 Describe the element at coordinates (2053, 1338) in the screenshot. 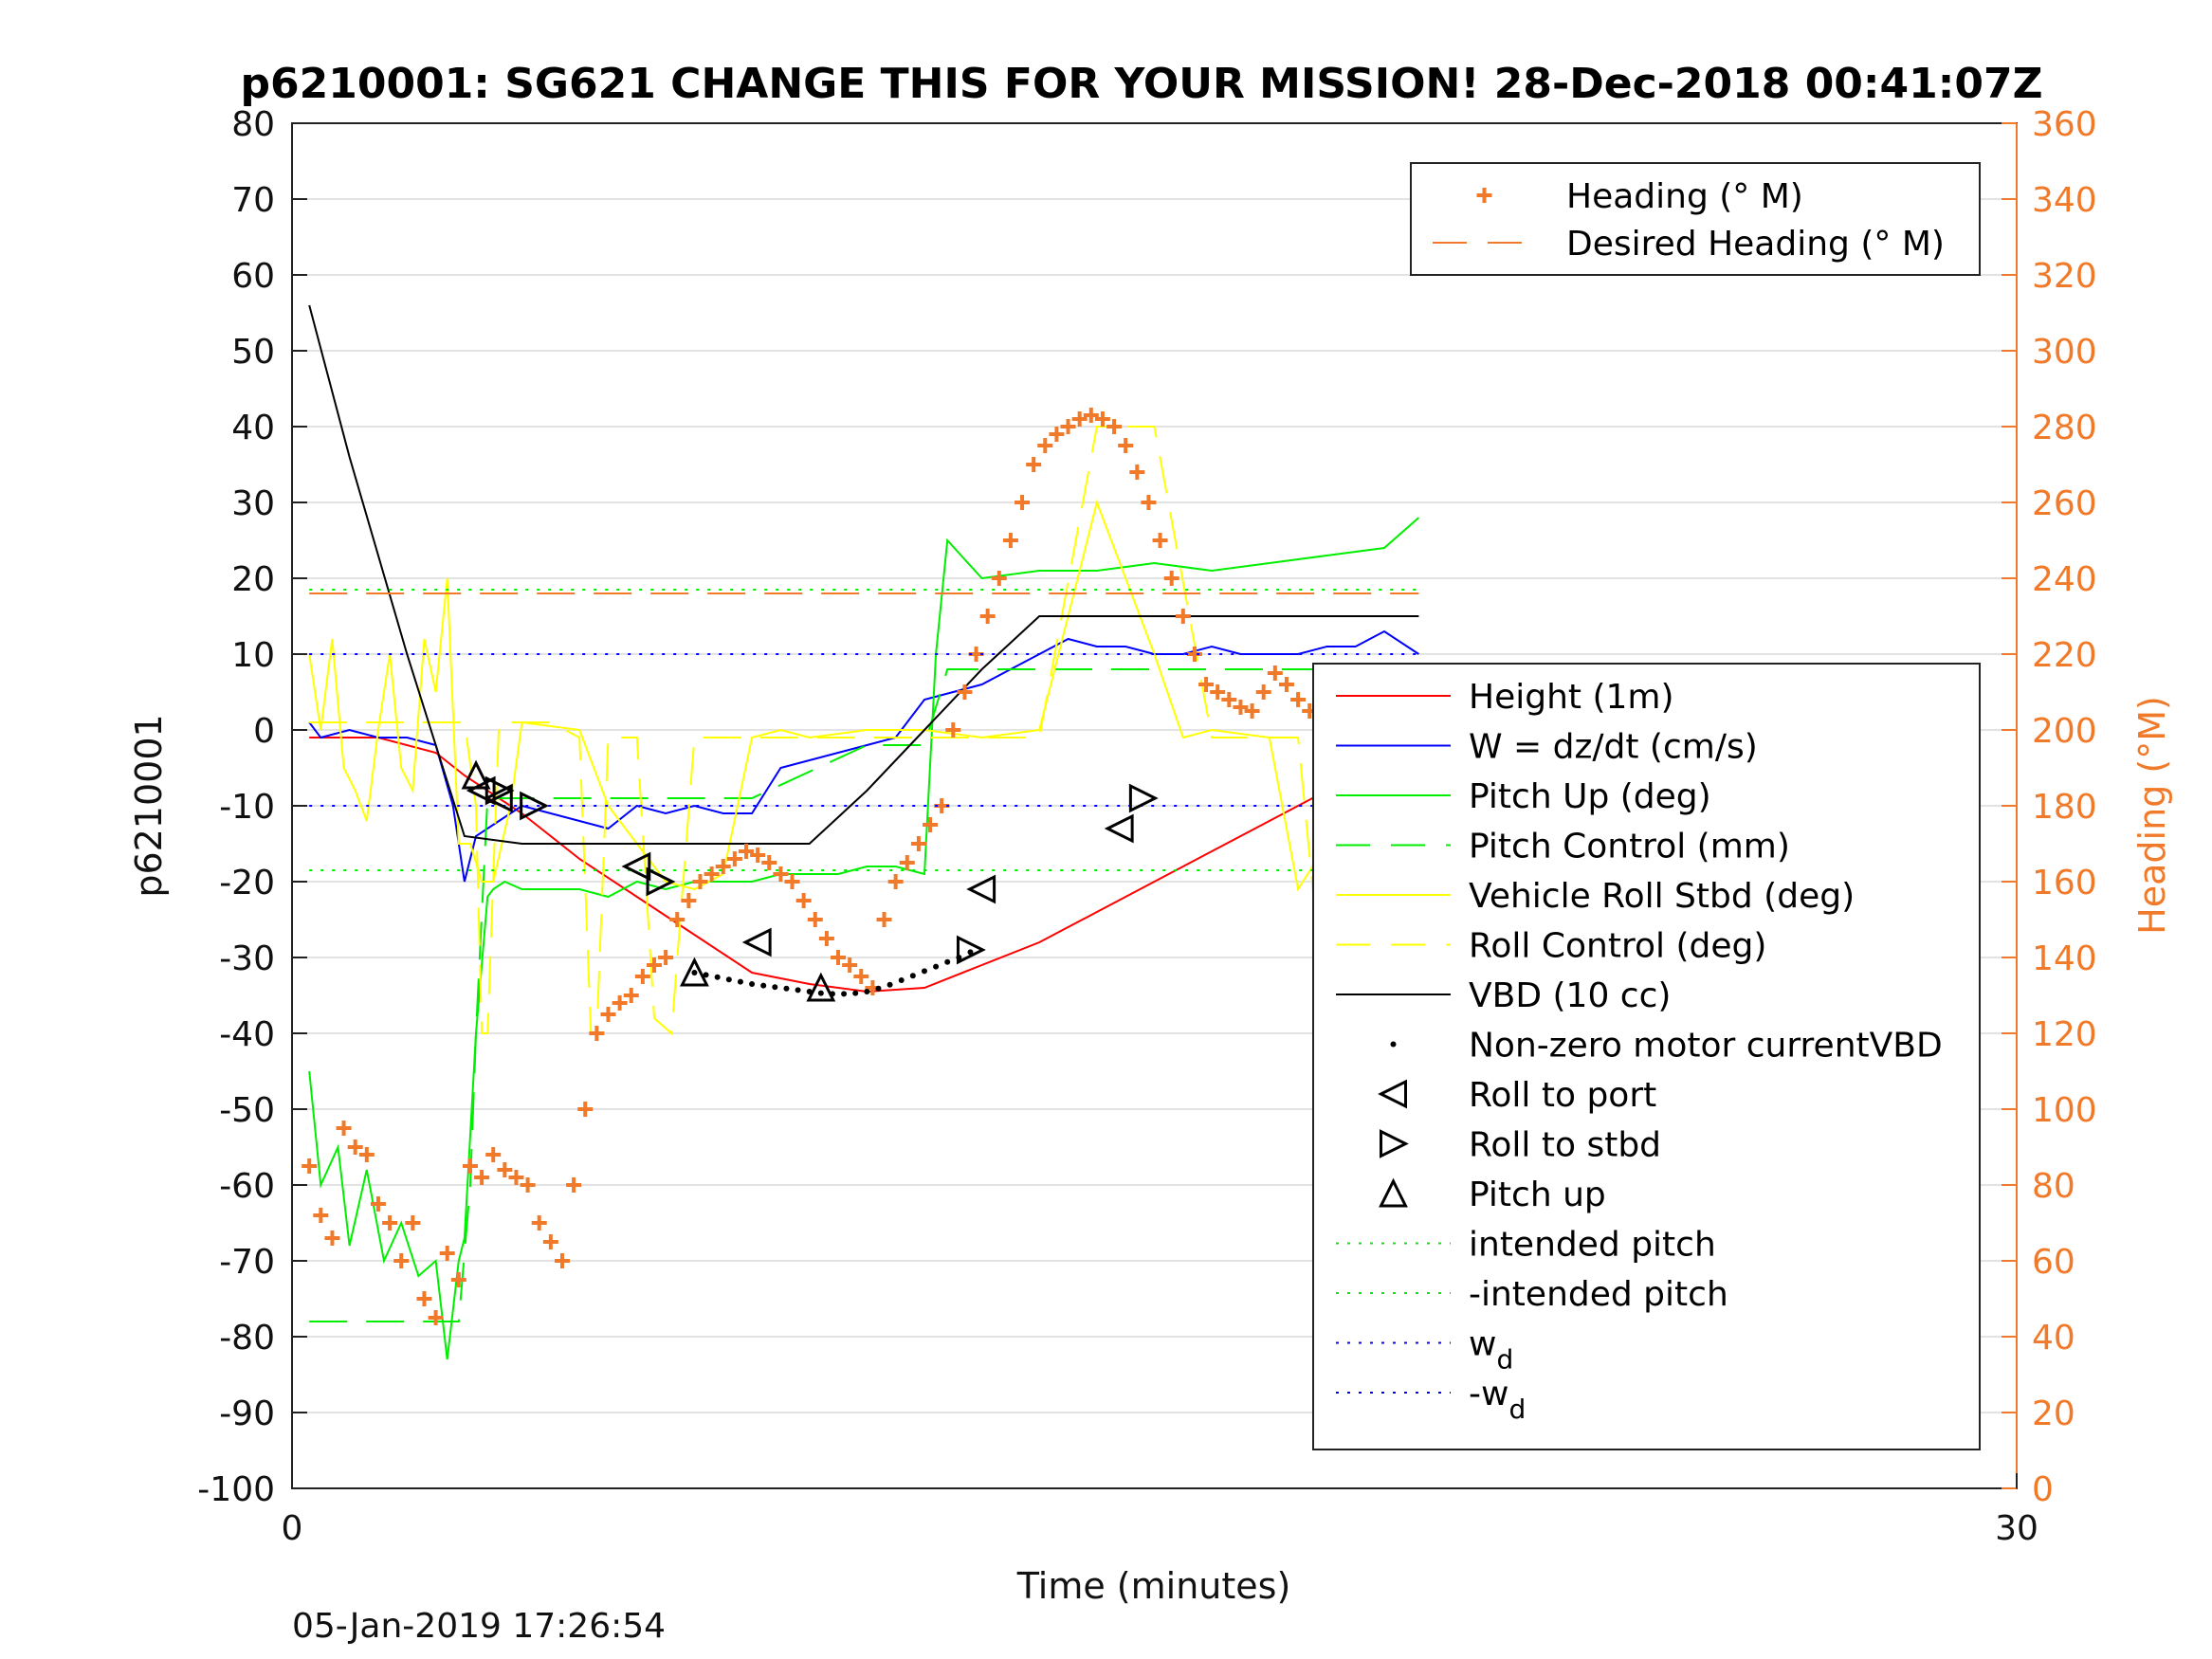

I see `y2-tick-label: 40` at that location.